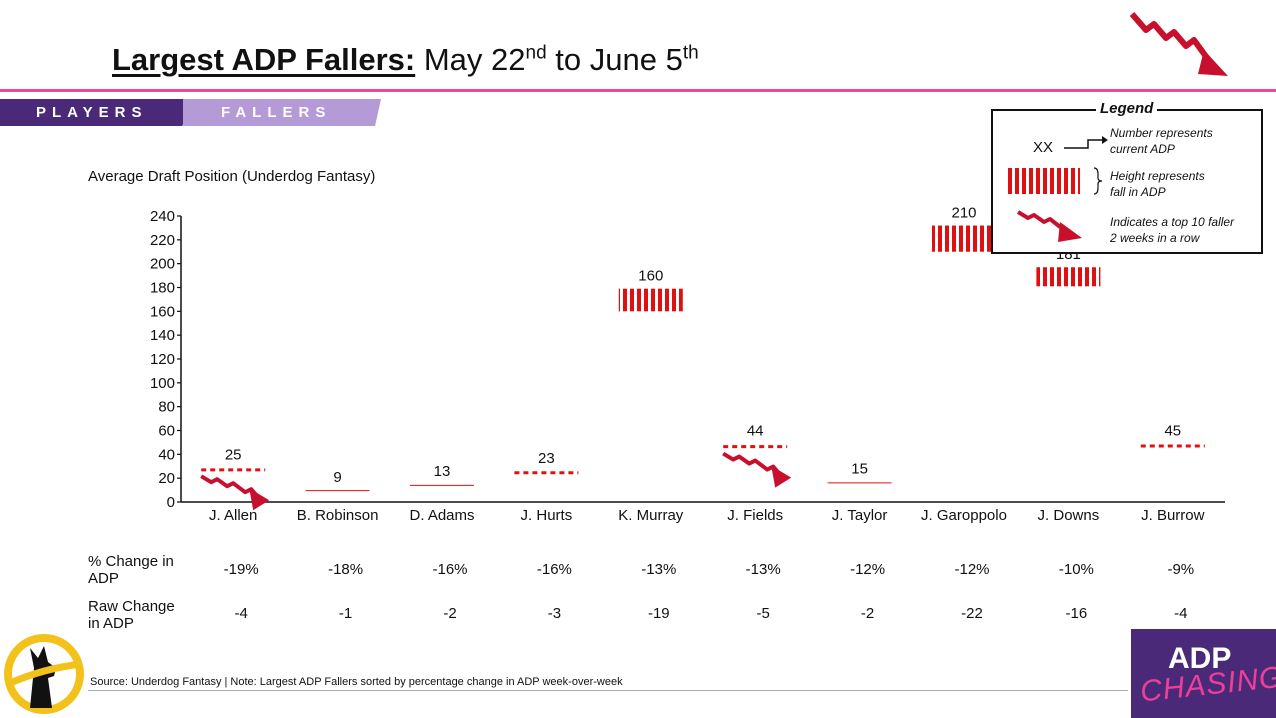 This screenshot has height=718, width=1276. I want to click on legend-title: Legend, so click(1127, 108).